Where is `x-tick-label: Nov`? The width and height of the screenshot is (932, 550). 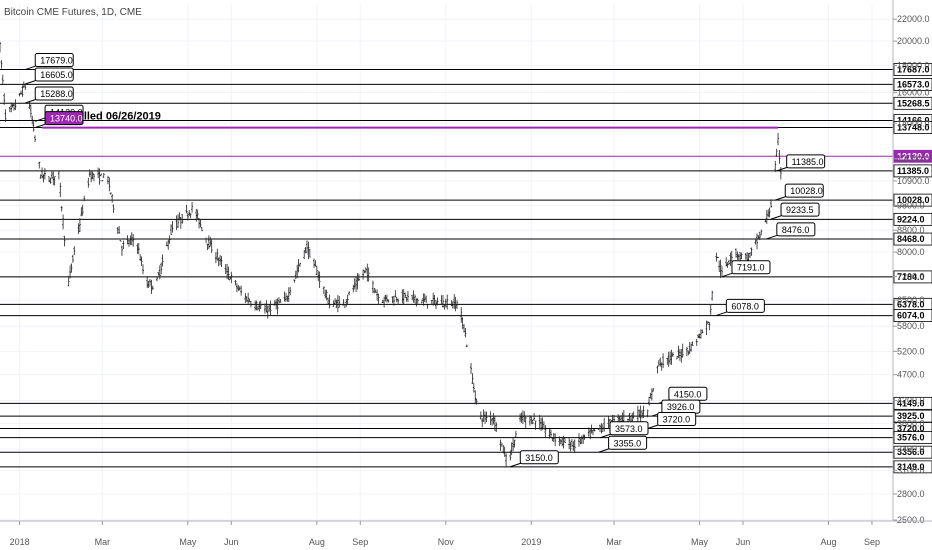 x-tick-label: Nov is located at coordinates (446, 542).